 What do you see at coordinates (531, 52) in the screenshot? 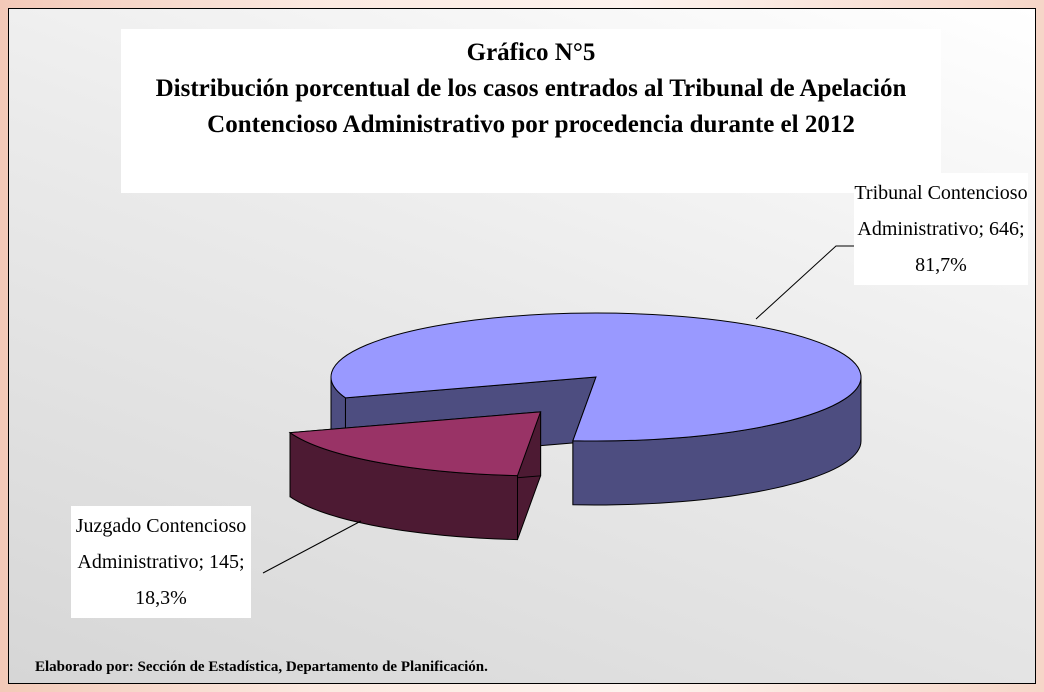
I see `chart-title: Gráfico N°5` at bounding box center [531, 52].